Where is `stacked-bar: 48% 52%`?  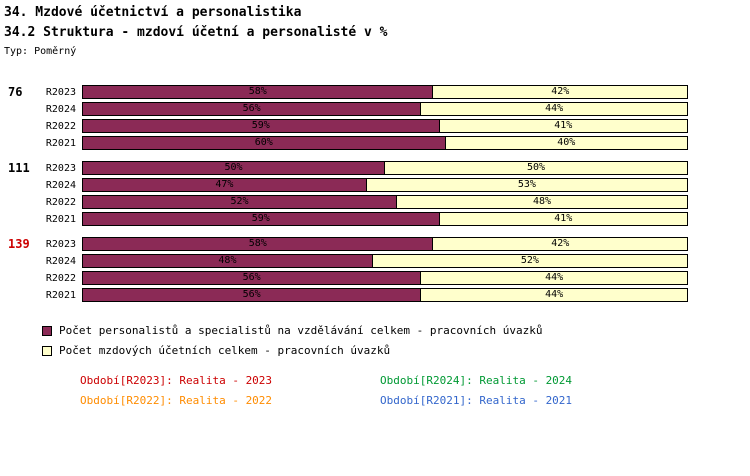 stacked-bar: 48% 52% is located at coordinates (385, 261).